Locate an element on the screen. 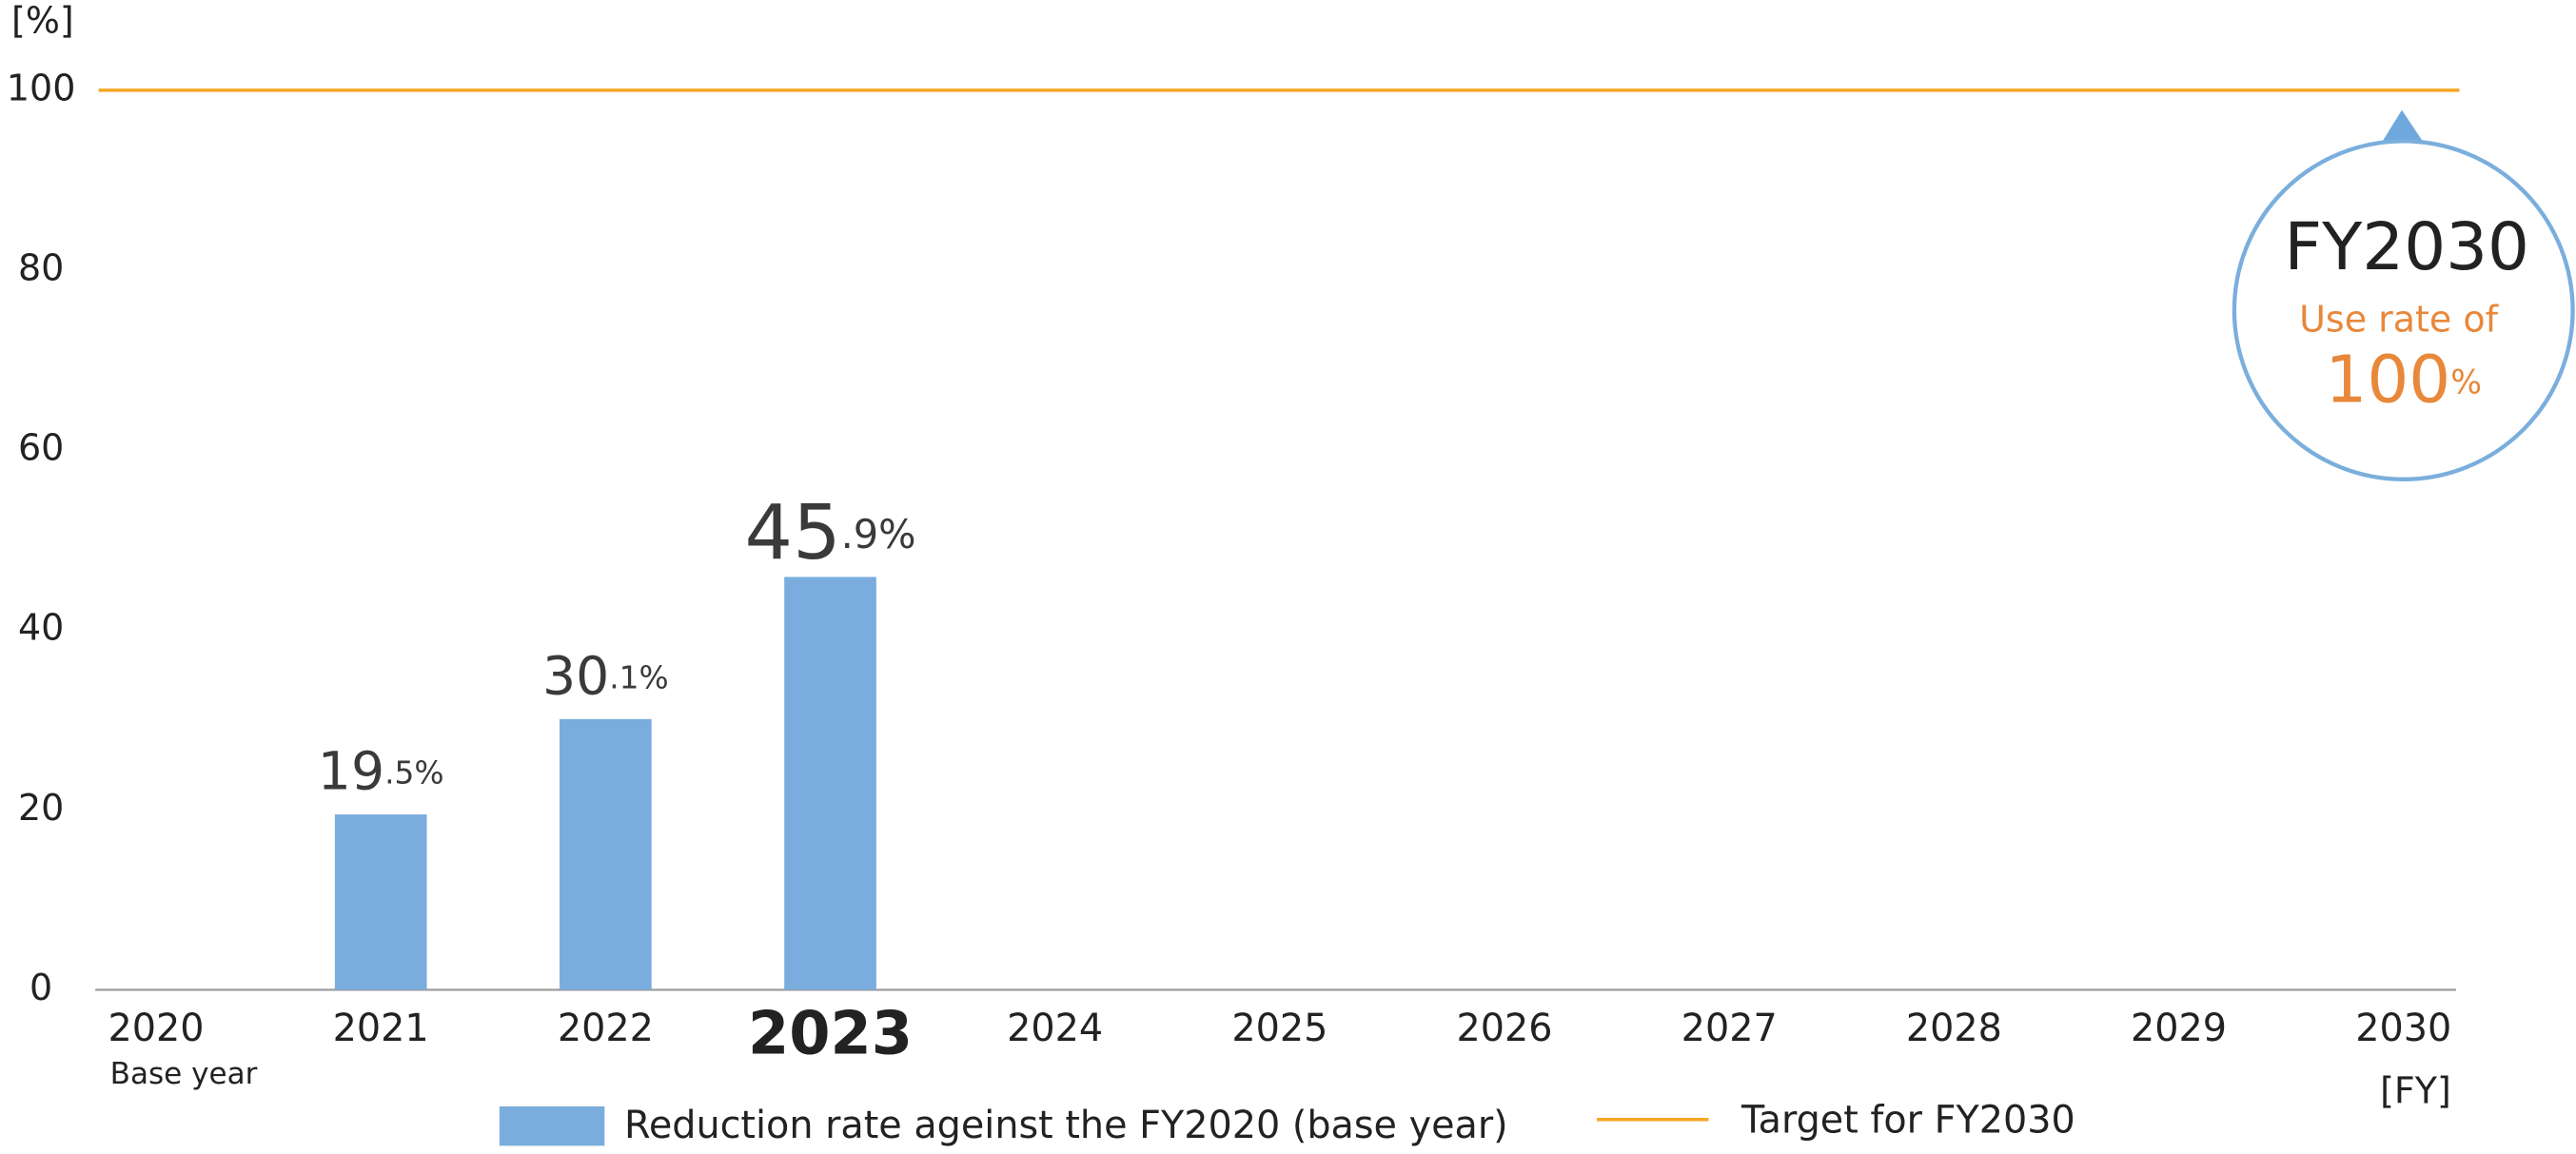  x-tick-label: 2027 is located at coordinates (1729, 1028).